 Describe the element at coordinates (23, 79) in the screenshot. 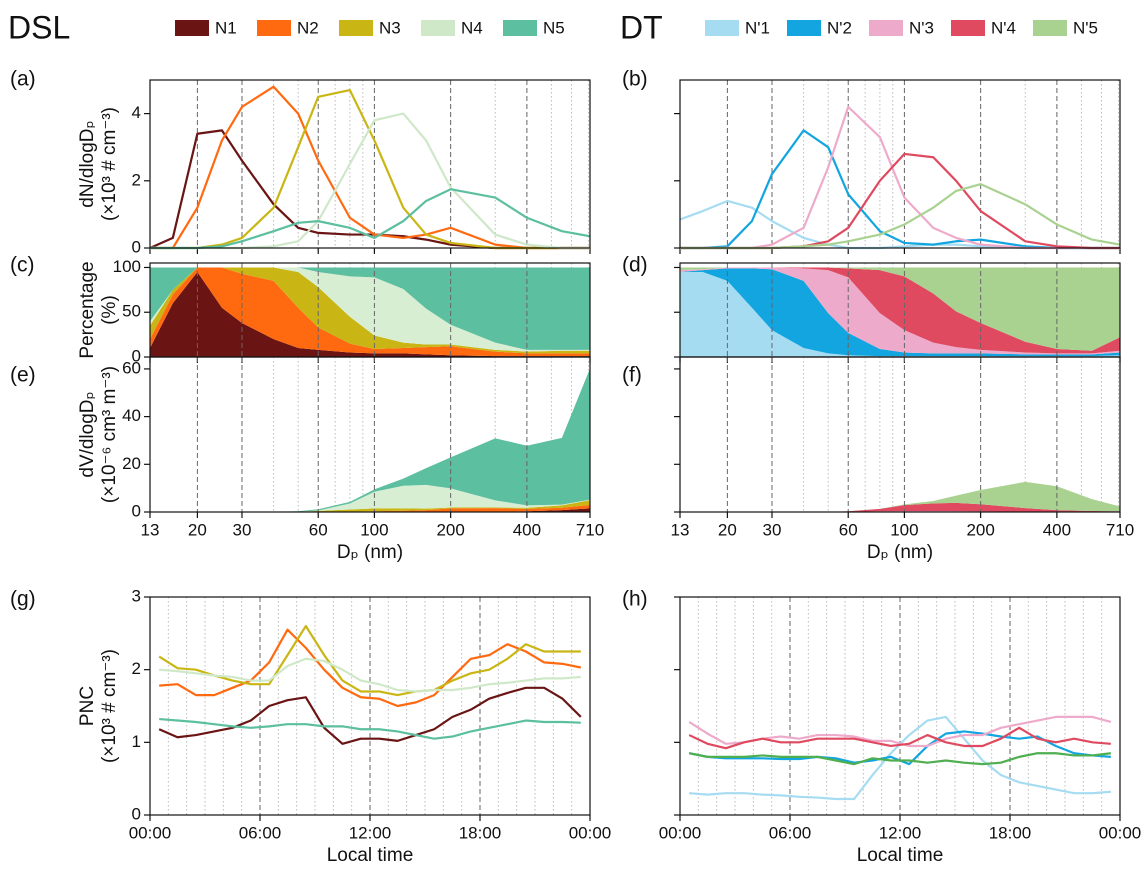

I see `panel-label: (a)` at that location.